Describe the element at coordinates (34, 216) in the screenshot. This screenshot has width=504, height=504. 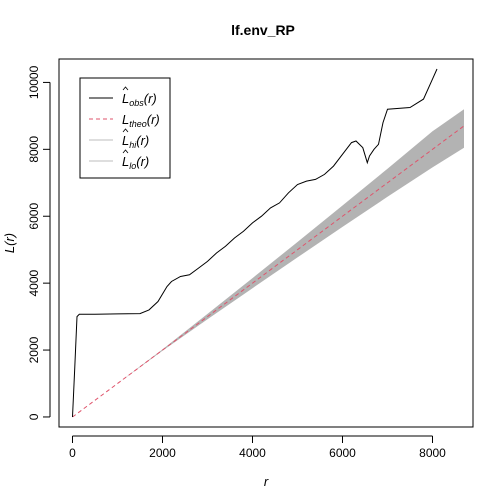
I see `y-tick-label: 6000` at that location.